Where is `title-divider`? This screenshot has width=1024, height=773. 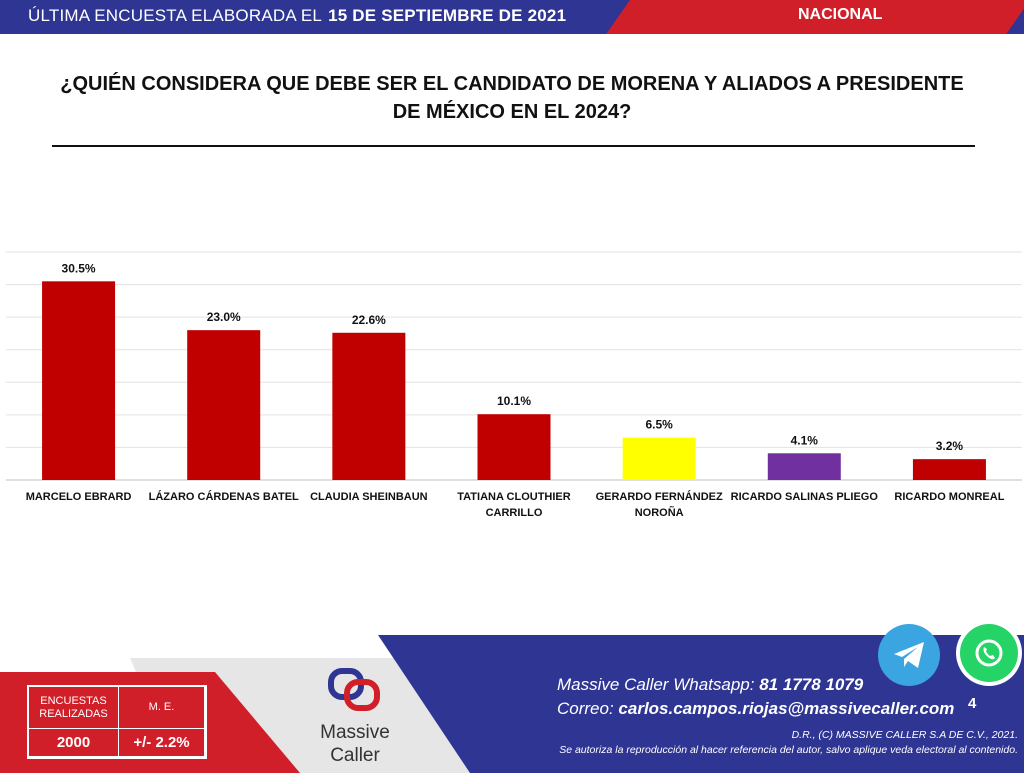
title-divider is located at coordinates (513, 146).